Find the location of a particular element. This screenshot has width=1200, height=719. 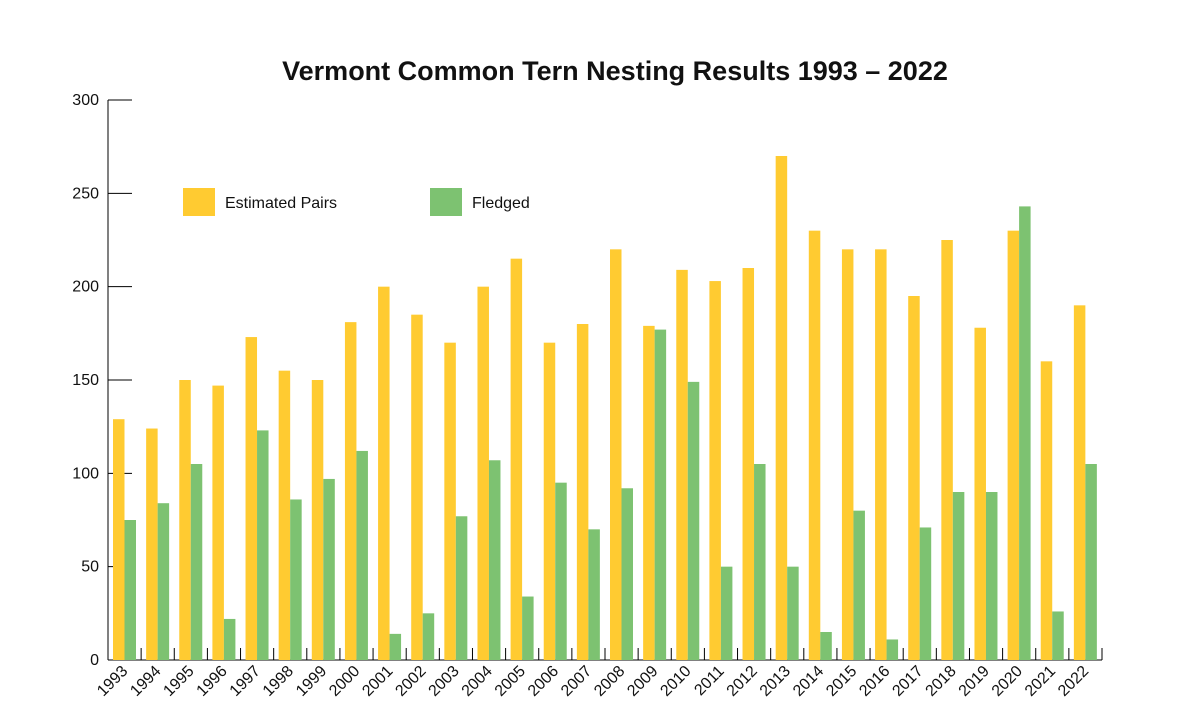

bar-estimated-pairs-2011 is located at coordinates (715, 470).